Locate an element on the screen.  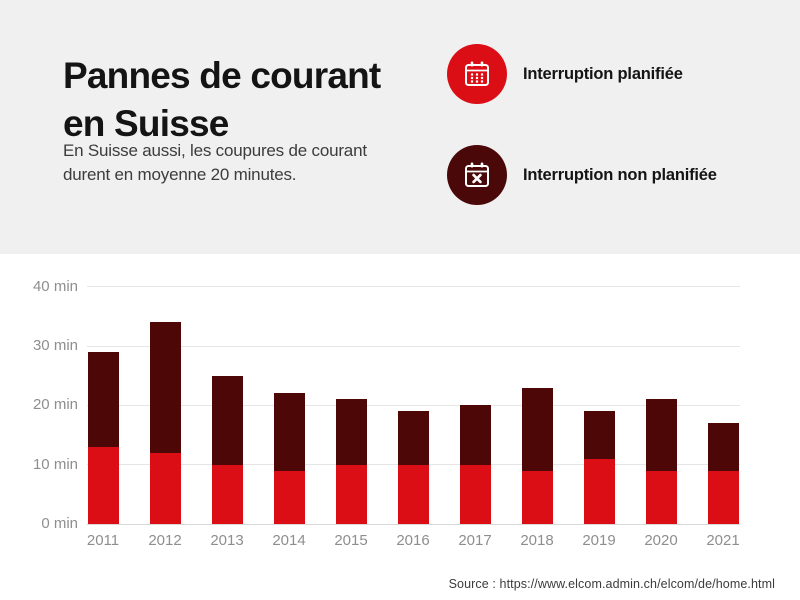
bar-2012-planned is located at coordinates (165, 488).